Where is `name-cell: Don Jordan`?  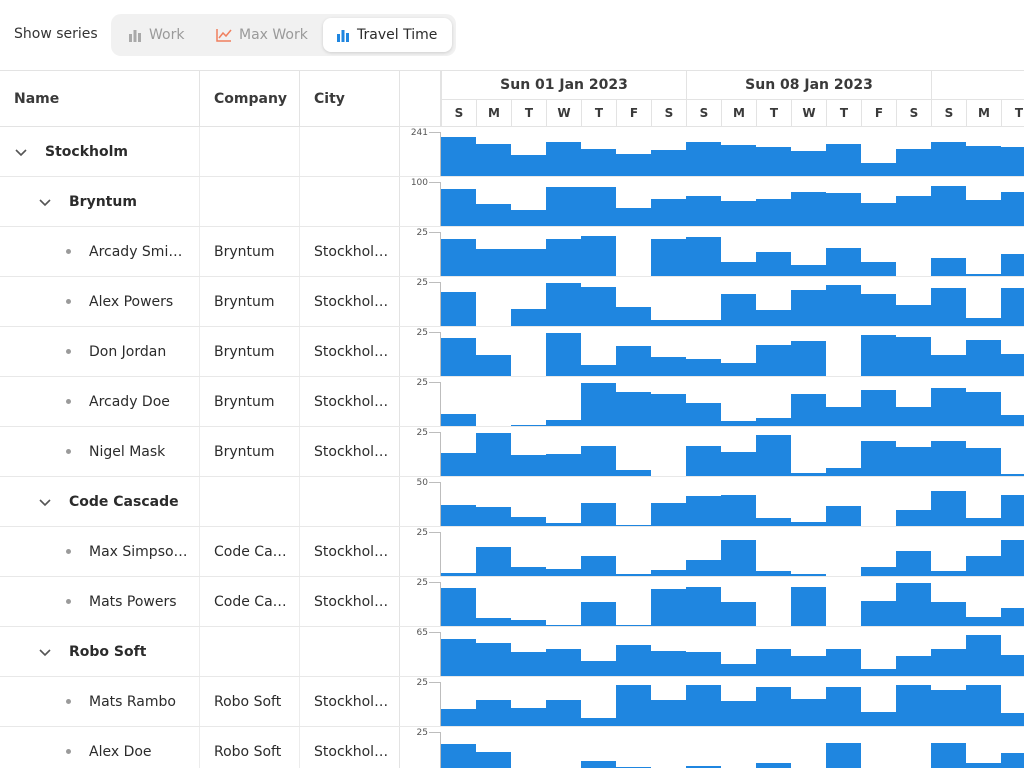 name-cell: Don Jordan is located at coordinates (100, 351).